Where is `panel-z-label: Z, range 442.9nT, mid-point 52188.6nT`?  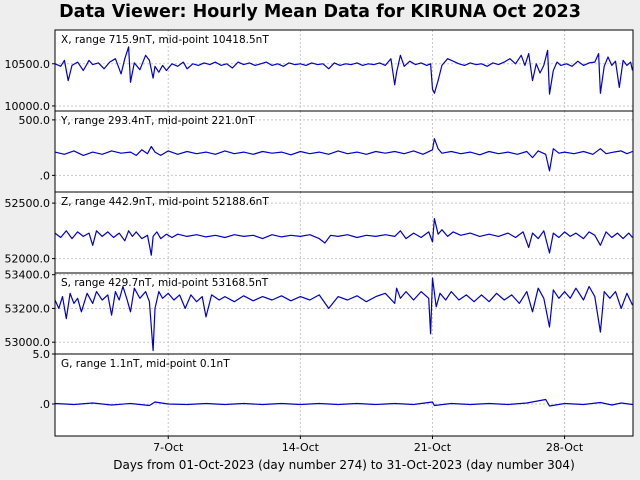
panel-z-label: Z, range 442.9nT, mid-point 52188.6nT is located at coordinates (165, 202).